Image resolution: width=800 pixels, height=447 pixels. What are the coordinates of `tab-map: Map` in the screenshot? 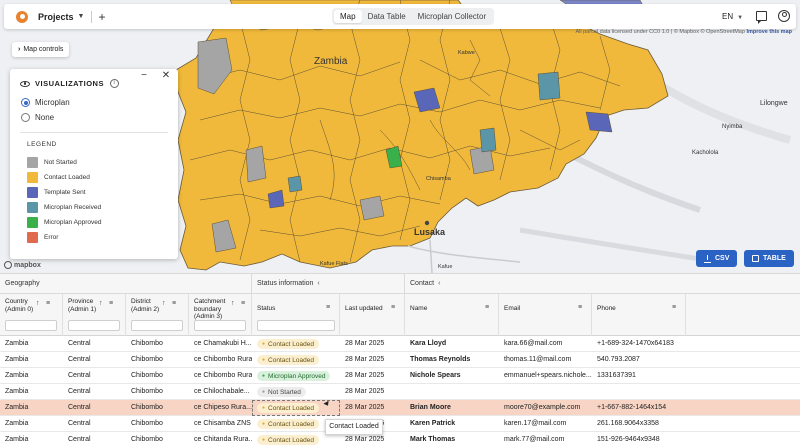 It's located at (348, 16).